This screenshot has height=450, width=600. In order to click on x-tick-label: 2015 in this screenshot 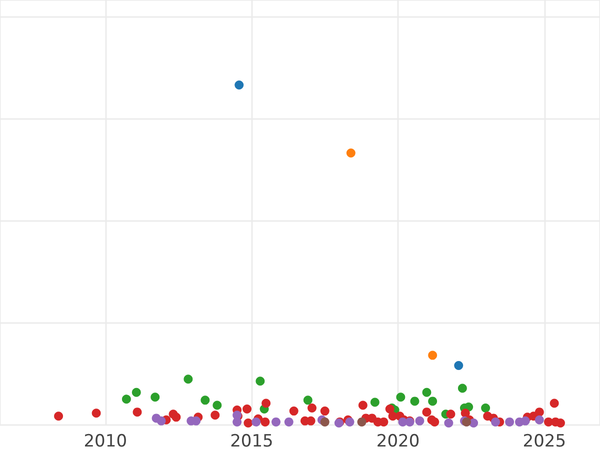, I will do `click(252, 441)`.